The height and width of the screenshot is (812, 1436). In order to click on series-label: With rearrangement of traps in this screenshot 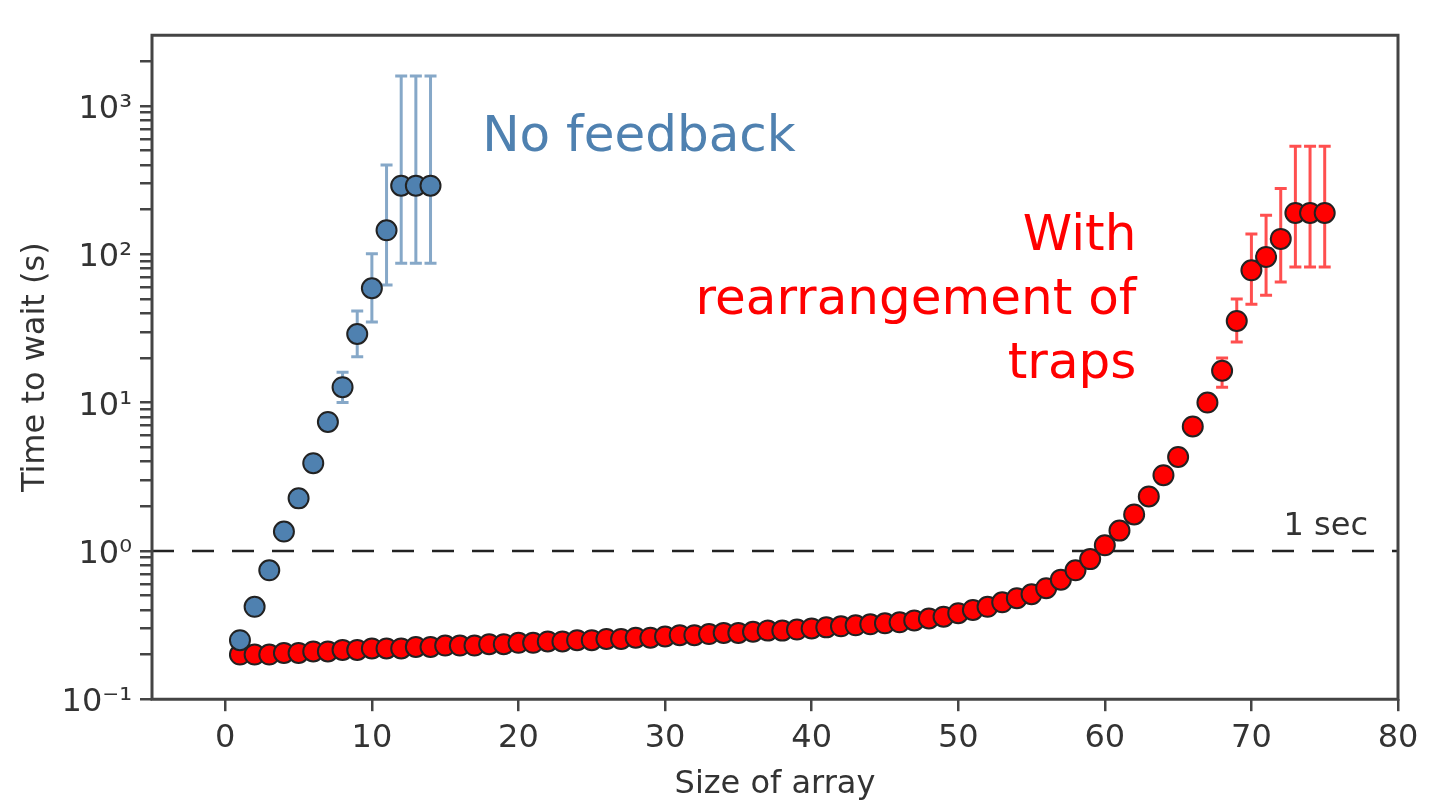, I will do `click(916, 296)`.